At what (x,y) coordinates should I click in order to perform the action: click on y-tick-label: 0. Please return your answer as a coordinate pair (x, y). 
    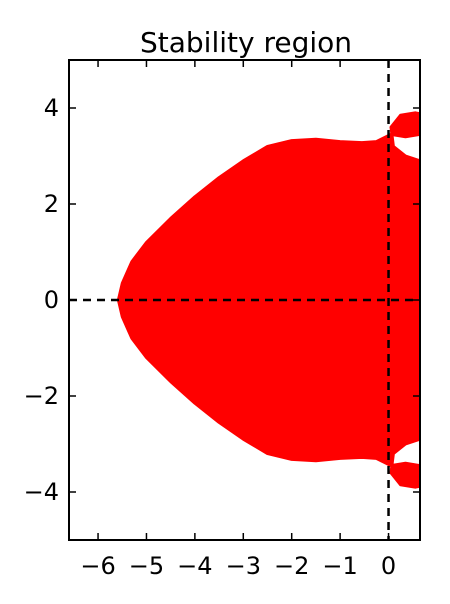
    Looking at the image, I should click on (51, 300).